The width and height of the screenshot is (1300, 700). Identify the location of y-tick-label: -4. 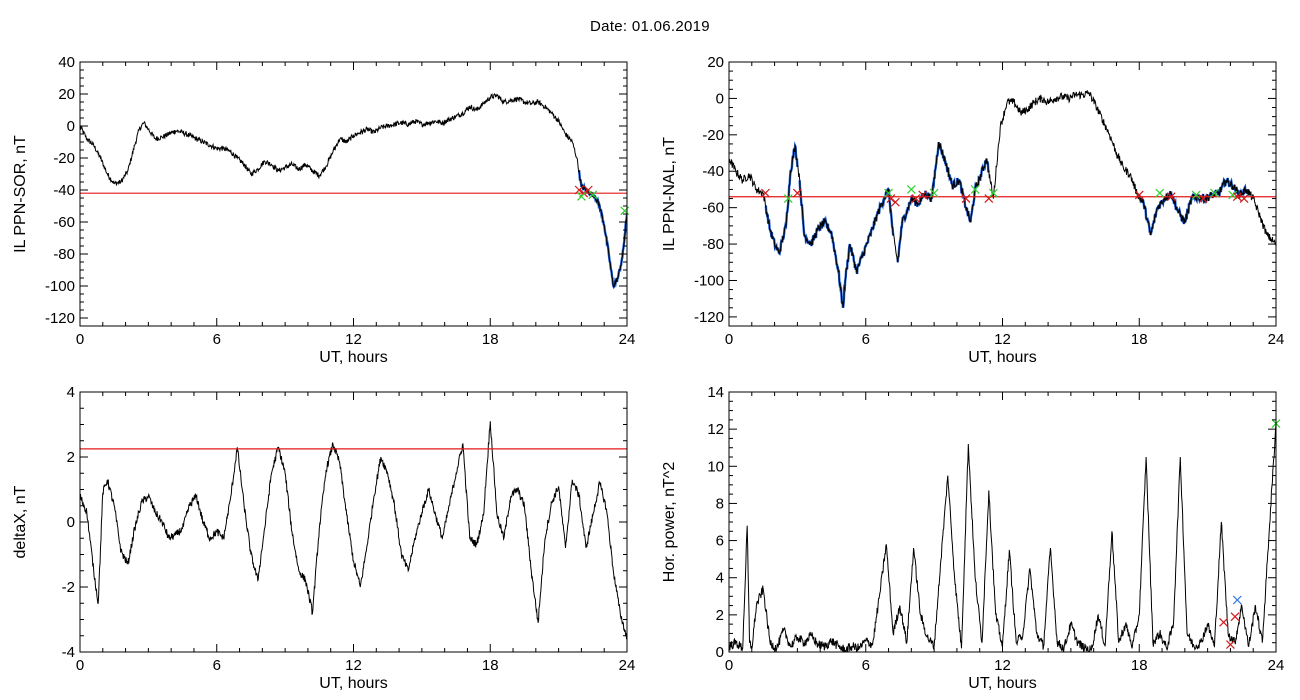
(68, 652).